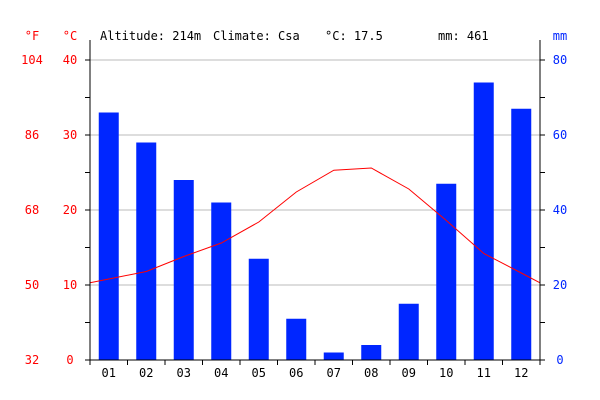 This screenshot has height=400, width=600. What do you see at coordinates (560, 210) in the screenshot?
I see `mm-tick-label: 40` at bounding box center [560, 210].